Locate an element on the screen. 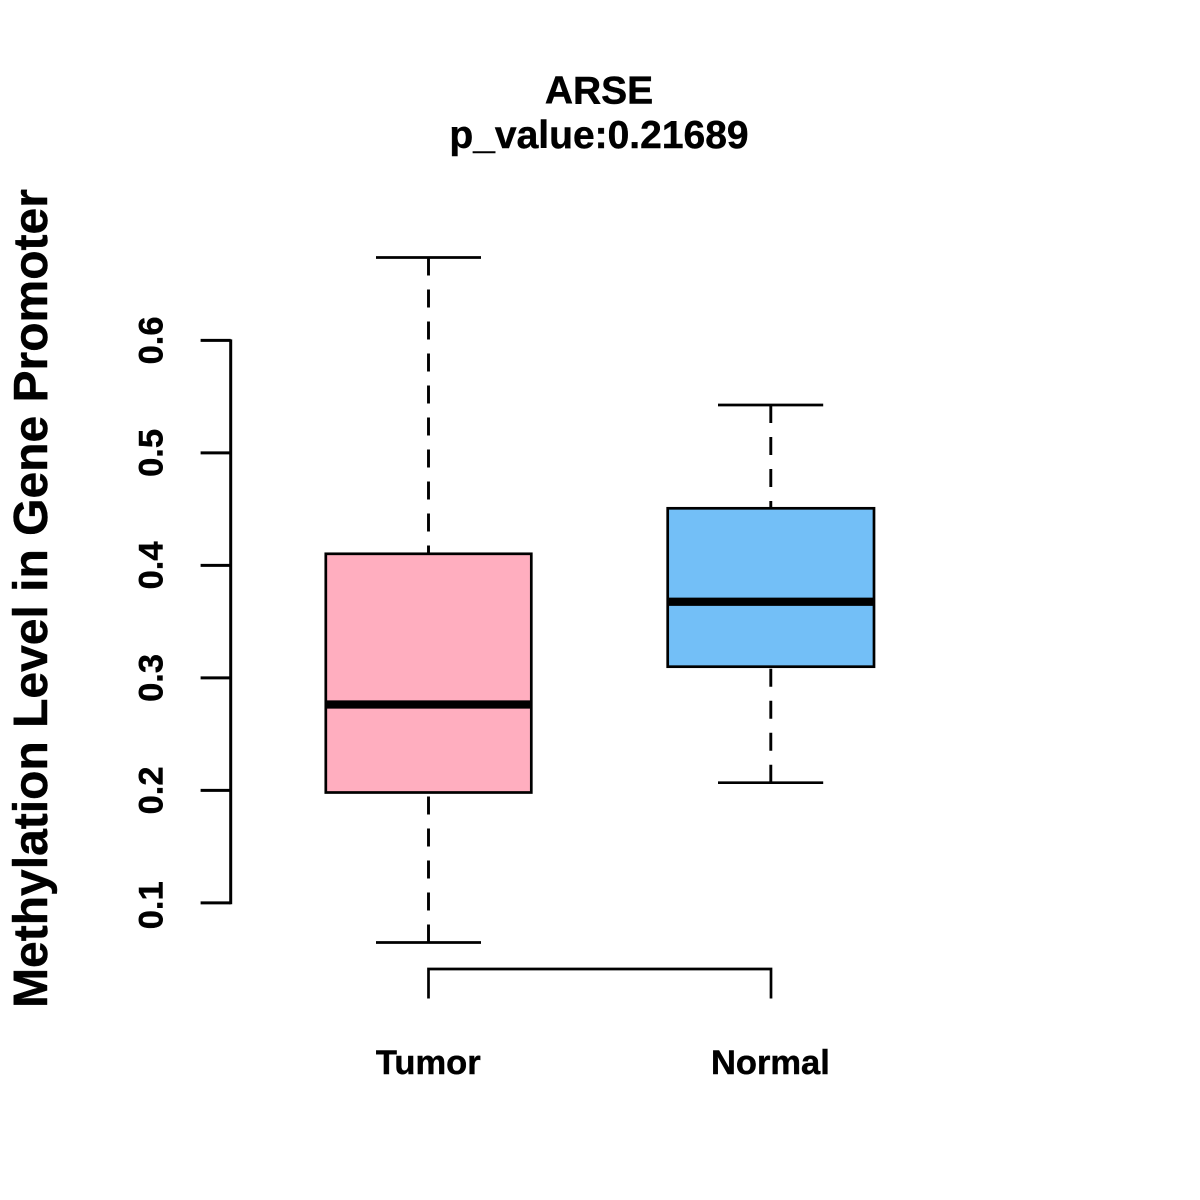 The width and height of the screenshot is (1200, 1200). svg-text: 0.4 is located at coordinates (152, 565).